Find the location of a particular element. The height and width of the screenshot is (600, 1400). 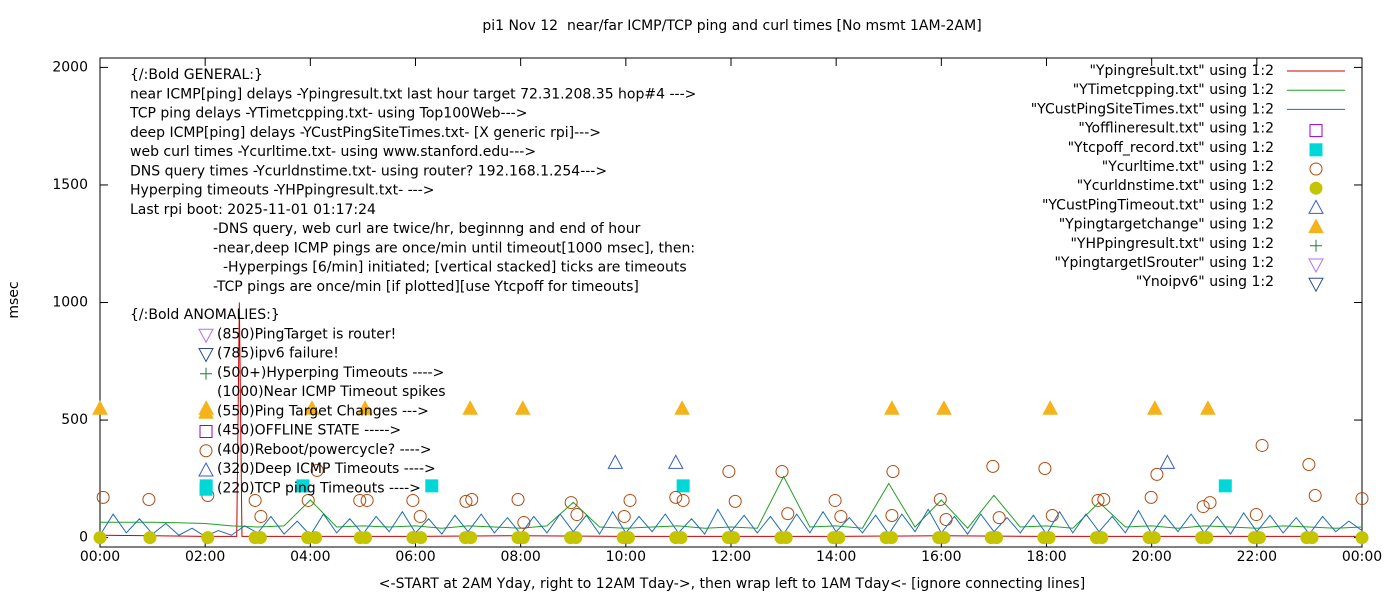

y-axis-label: msec is located at coordinates (14, 299).